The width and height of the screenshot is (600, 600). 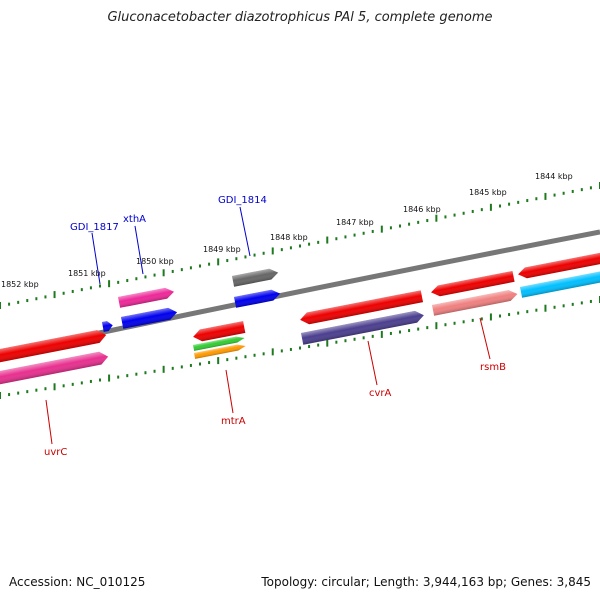 What do you see at coordinates (554, 176) in the screenshot?
I see `kbp-tick-label: 1844 kbp` at bounding box center [554, 176].